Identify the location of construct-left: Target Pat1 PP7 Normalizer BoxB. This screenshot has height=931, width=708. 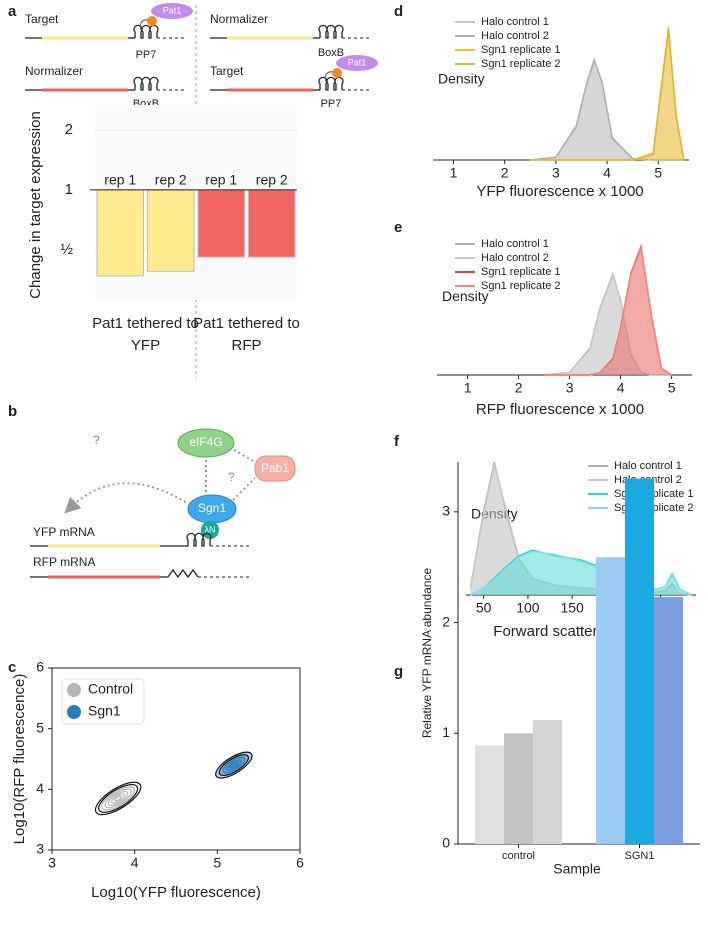
(109, 56).